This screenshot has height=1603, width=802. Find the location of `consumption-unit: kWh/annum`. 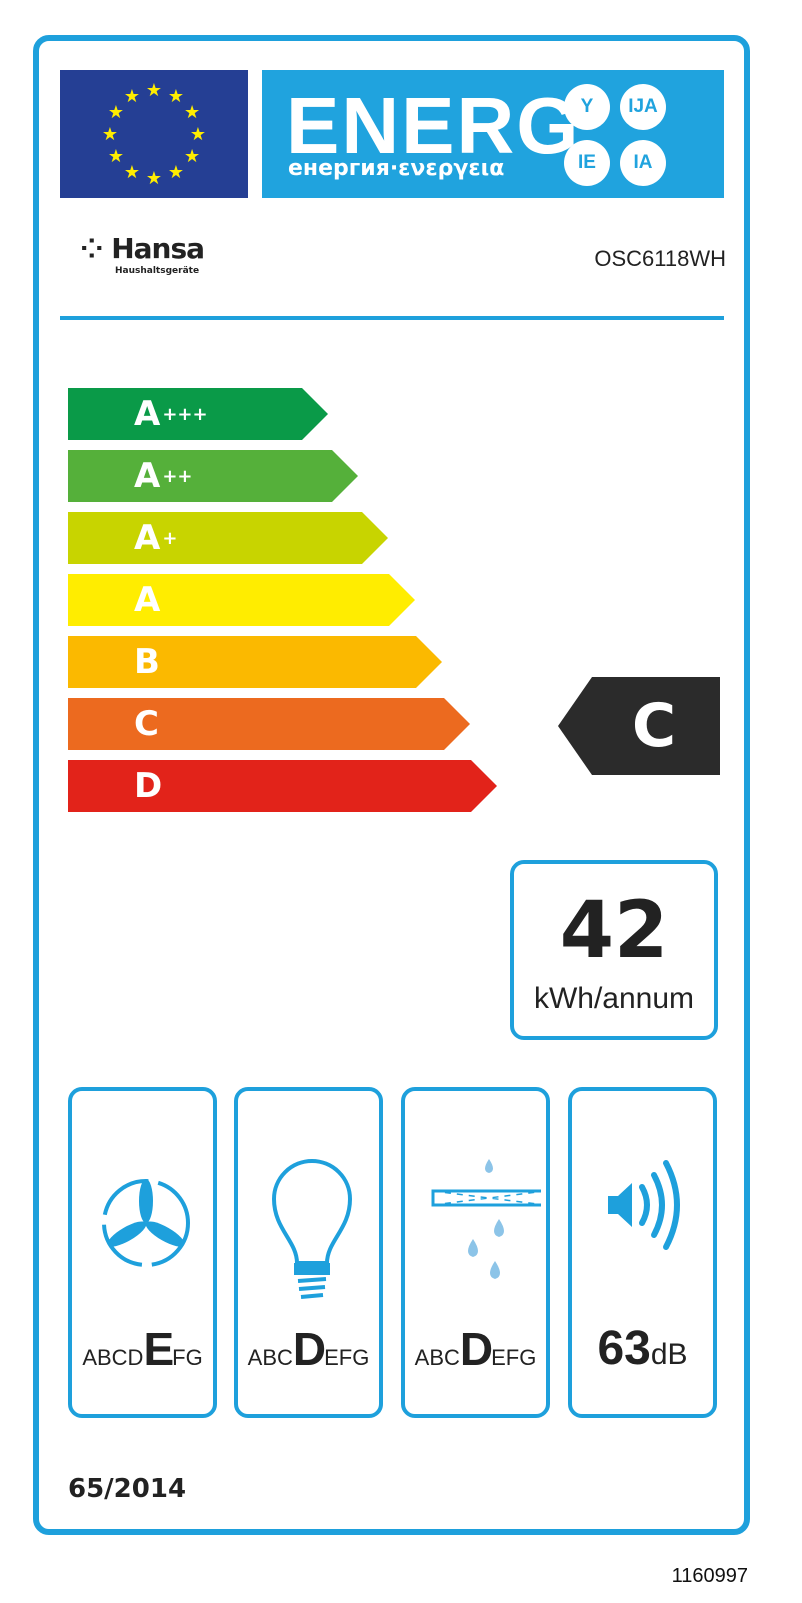

consumption-unit: kWh/annum is located at coordinates (614, 998).